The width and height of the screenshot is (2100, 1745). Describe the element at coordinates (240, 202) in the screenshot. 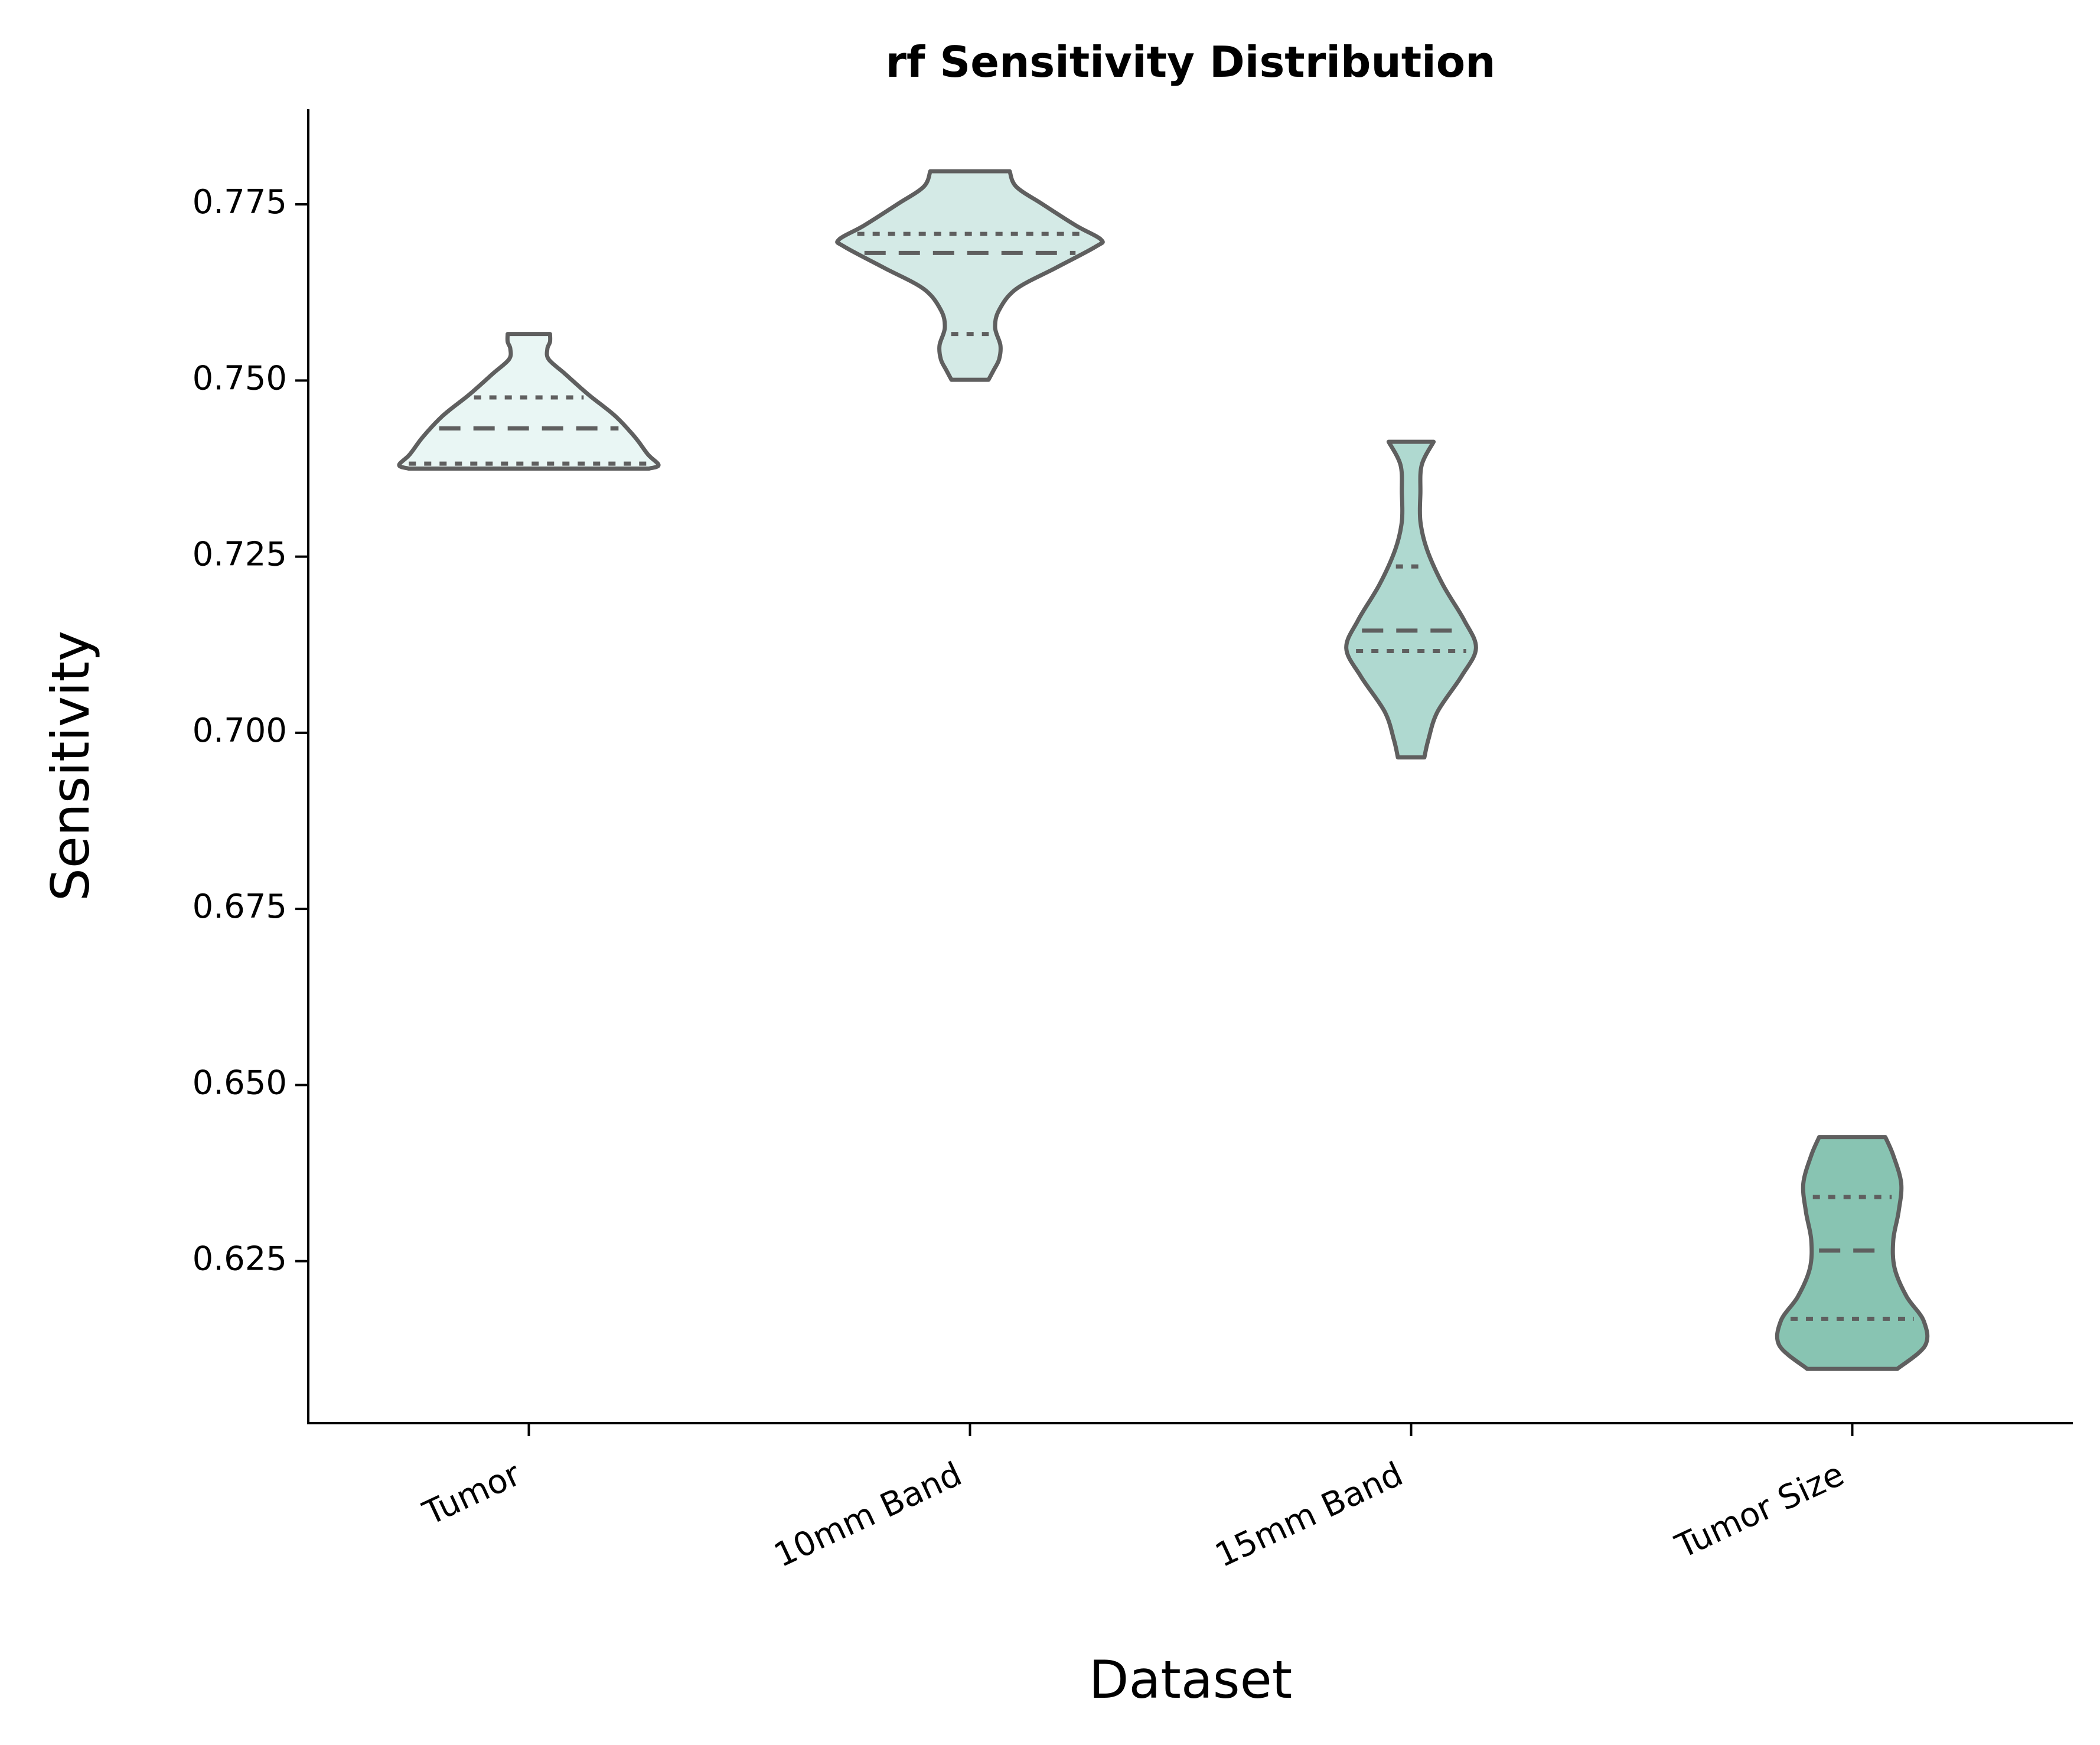

I see `y-tick-label: 0.775` at that location.